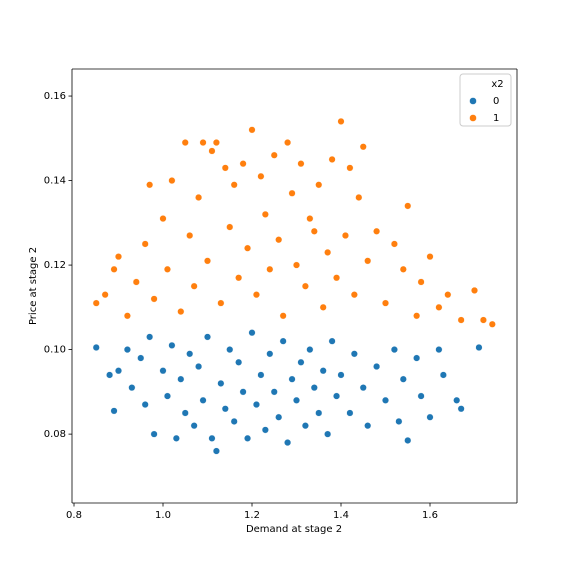  Describe the element at coordinates (163, 515) in the screenshot. I see `x-tick-label: 1.0` at that location.